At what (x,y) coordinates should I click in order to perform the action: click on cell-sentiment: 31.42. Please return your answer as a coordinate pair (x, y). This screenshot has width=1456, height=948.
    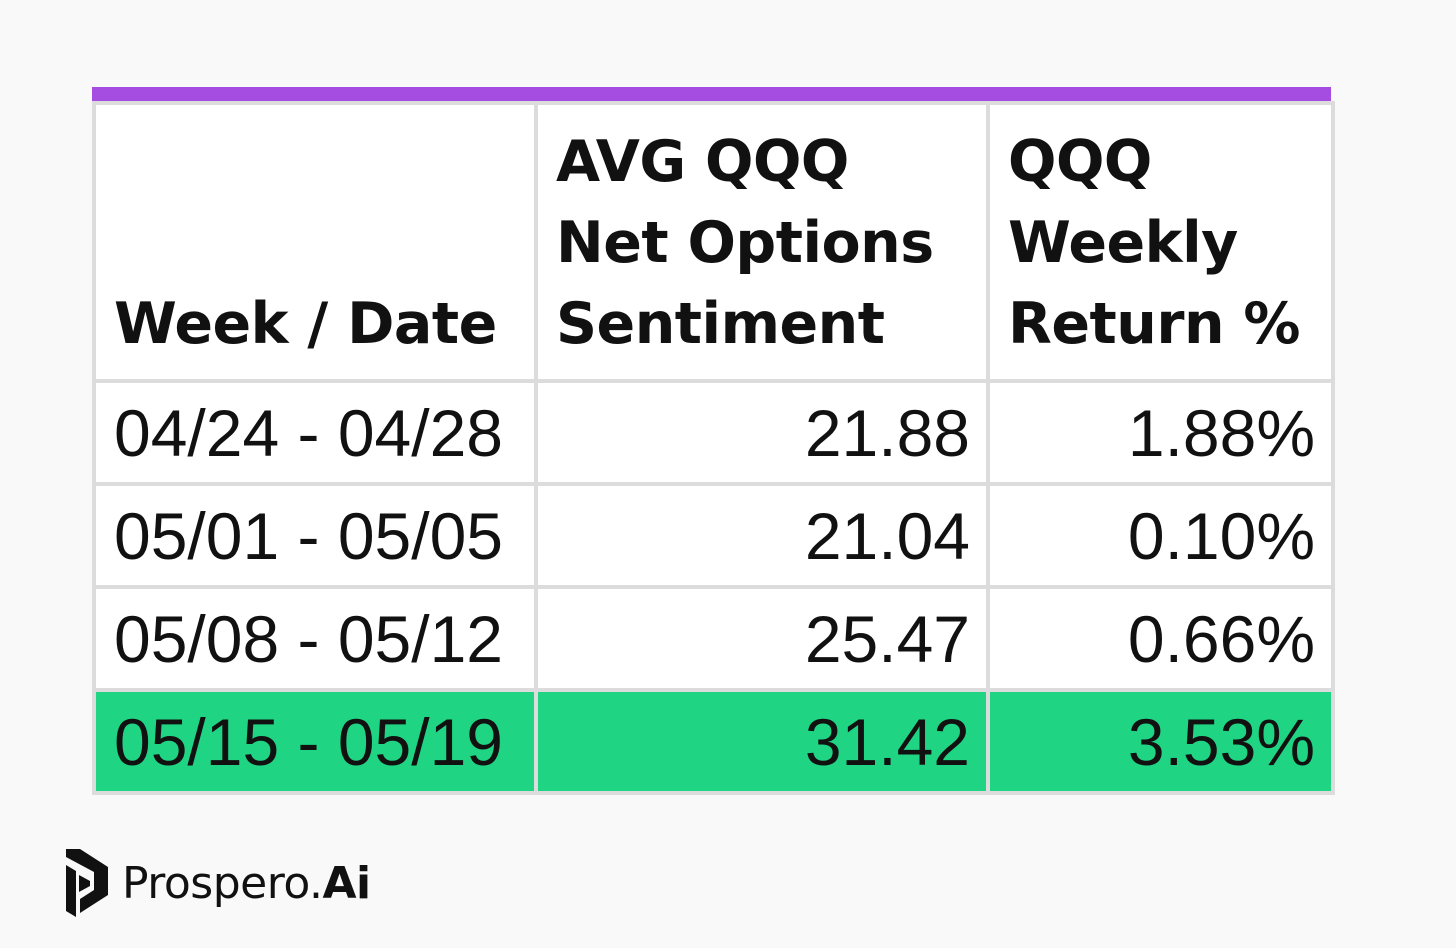
    Looking at the image, I should click on (762, 741).